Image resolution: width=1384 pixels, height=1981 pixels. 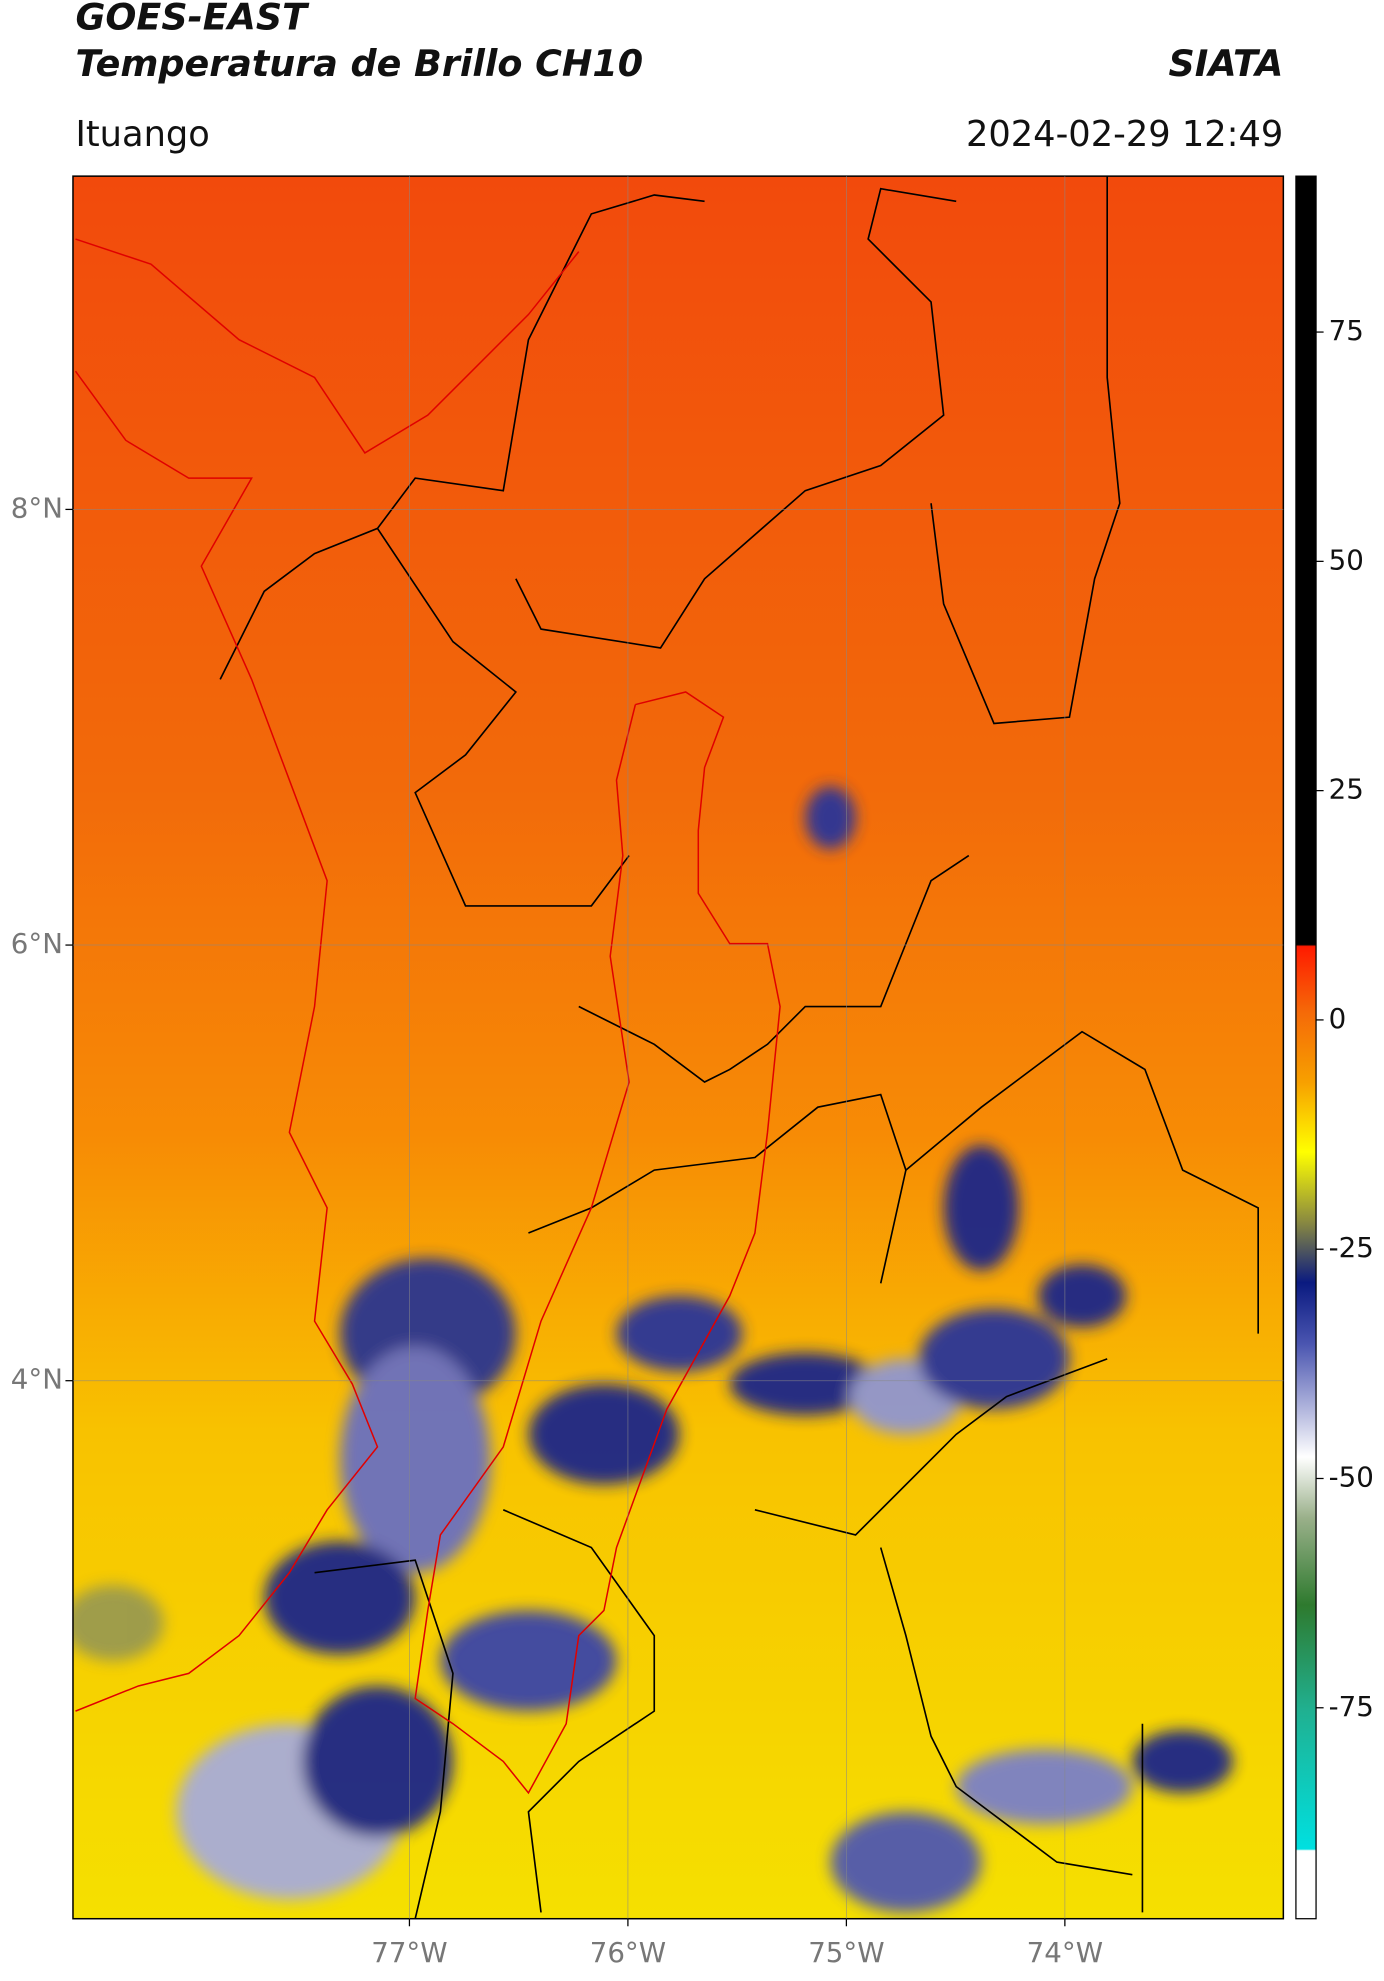 I want to click on colorbar-tick-label: 50, so click(x=1346, y=559).